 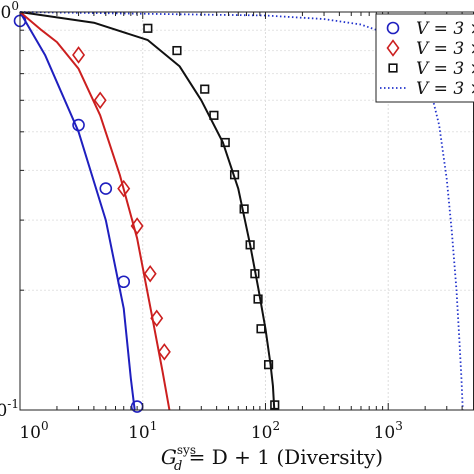 I want to click on y-tick-label: 100, so click(x=9, y=11).